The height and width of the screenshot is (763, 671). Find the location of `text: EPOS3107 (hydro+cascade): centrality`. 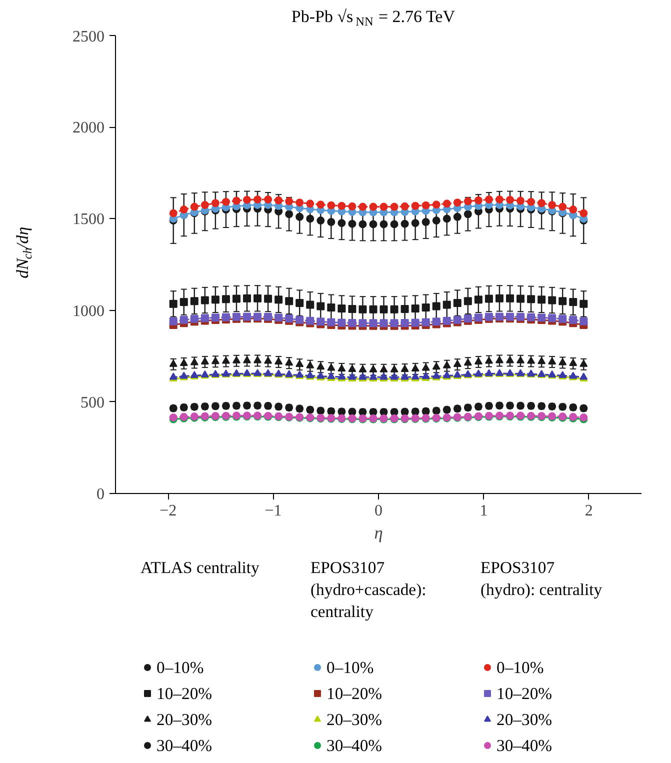

text: EPOS3107 (hydro+cascade): centrality is located at coordinates (368, 589).